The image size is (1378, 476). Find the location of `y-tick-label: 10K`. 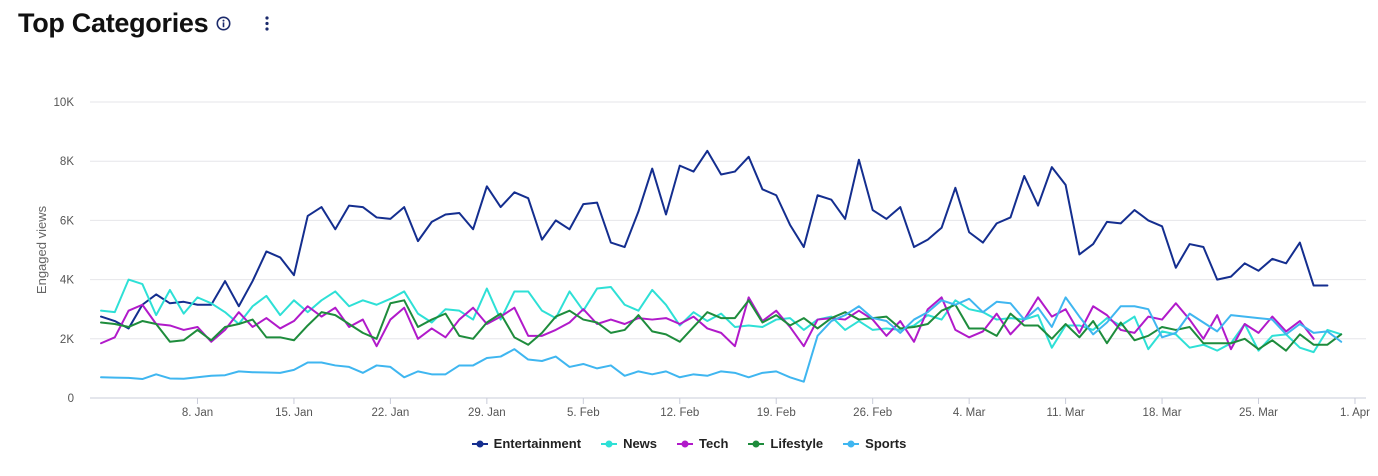

y-tick-label: 10K is located at coordinates (64, 103).